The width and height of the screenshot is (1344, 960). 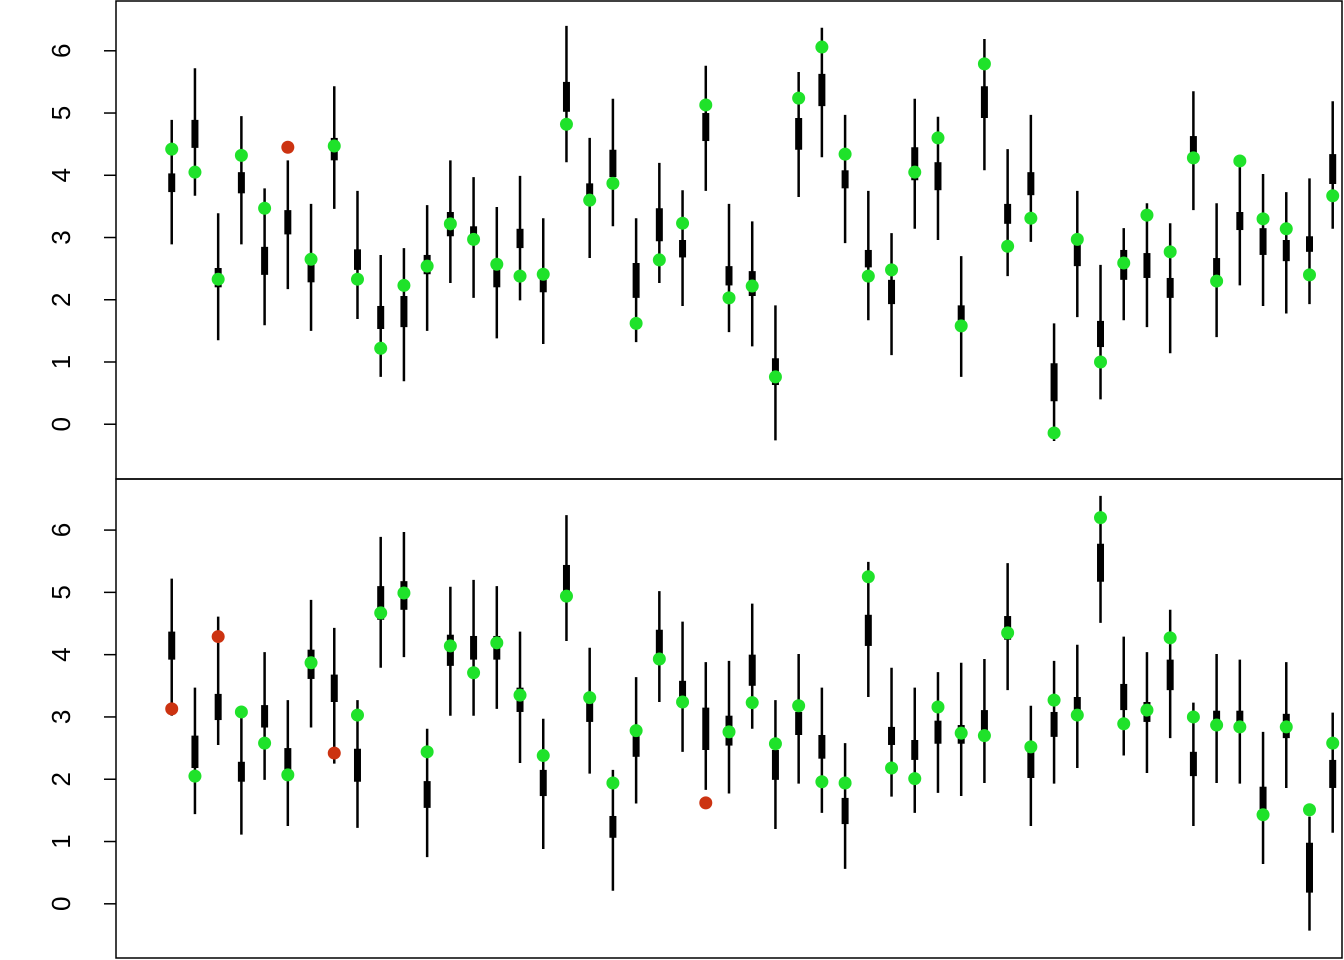 I want to click on y-tick-label: 6, so click(x=61, y=530).